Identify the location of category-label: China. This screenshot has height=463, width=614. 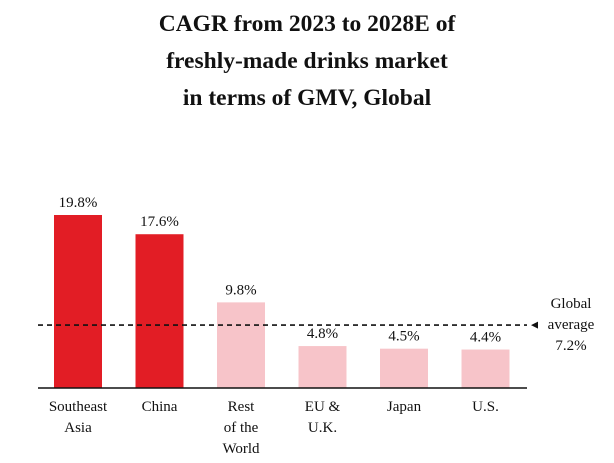
(160, 407).